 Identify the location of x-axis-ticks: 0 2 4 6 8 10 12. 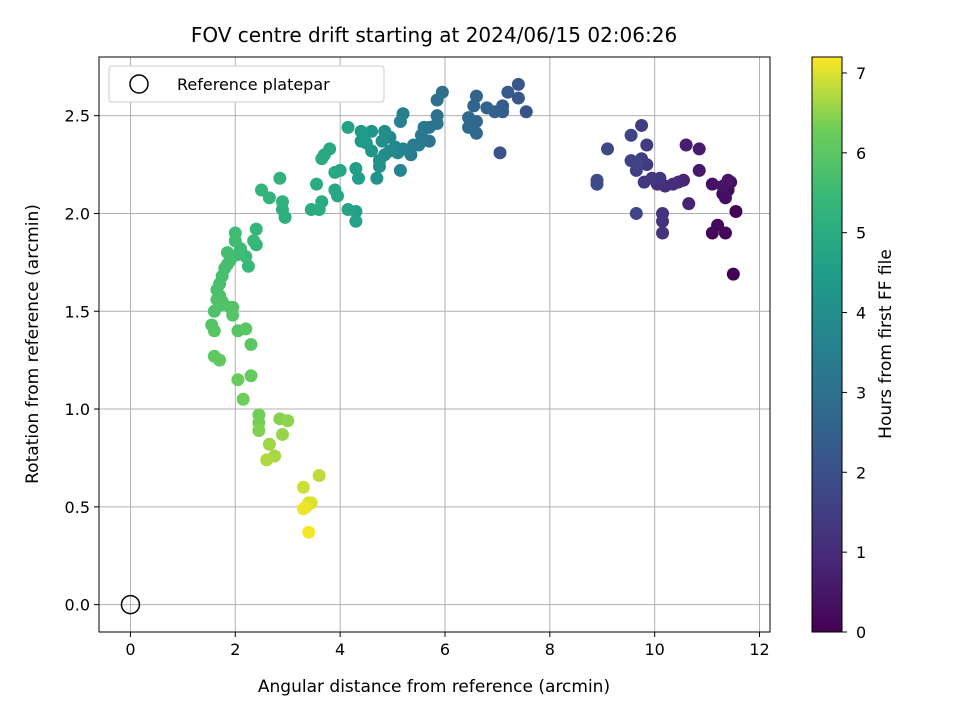
(447, 645).